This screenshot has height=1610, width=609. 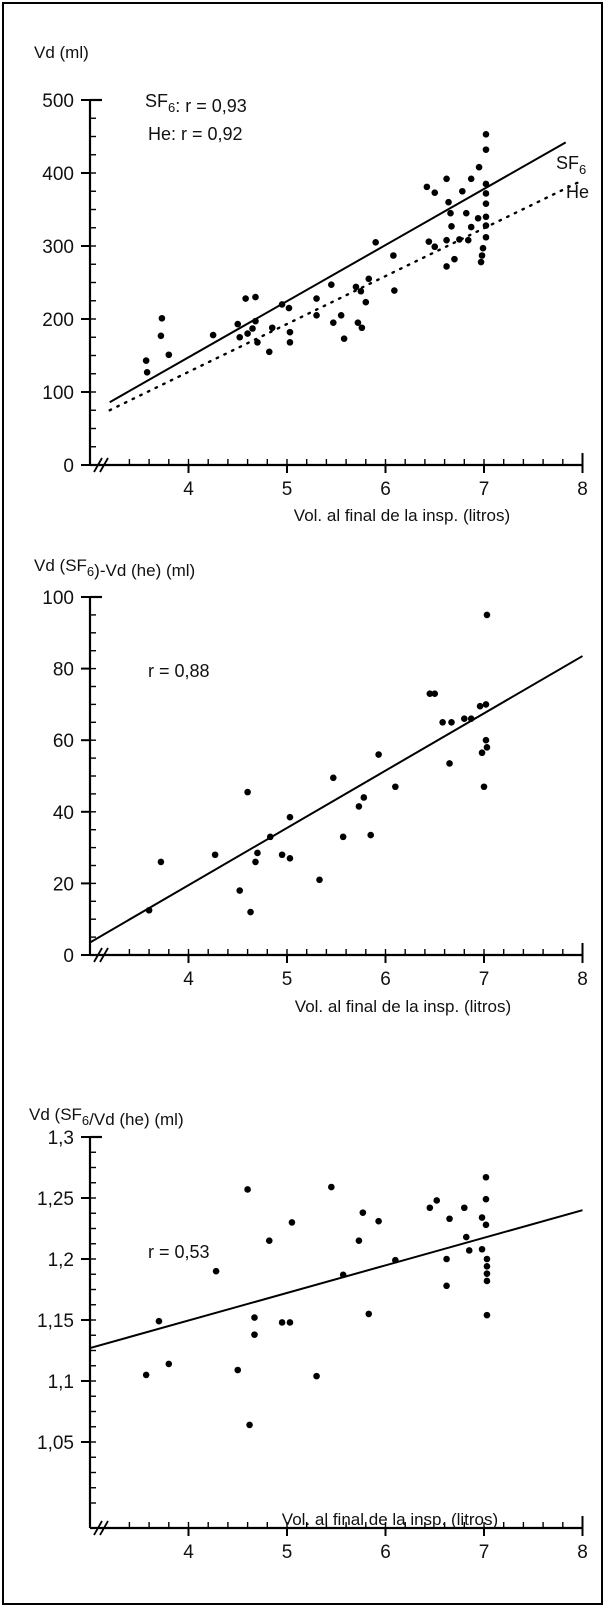 I want to click on y-tick-label: 100, so click(x=58, y=598).